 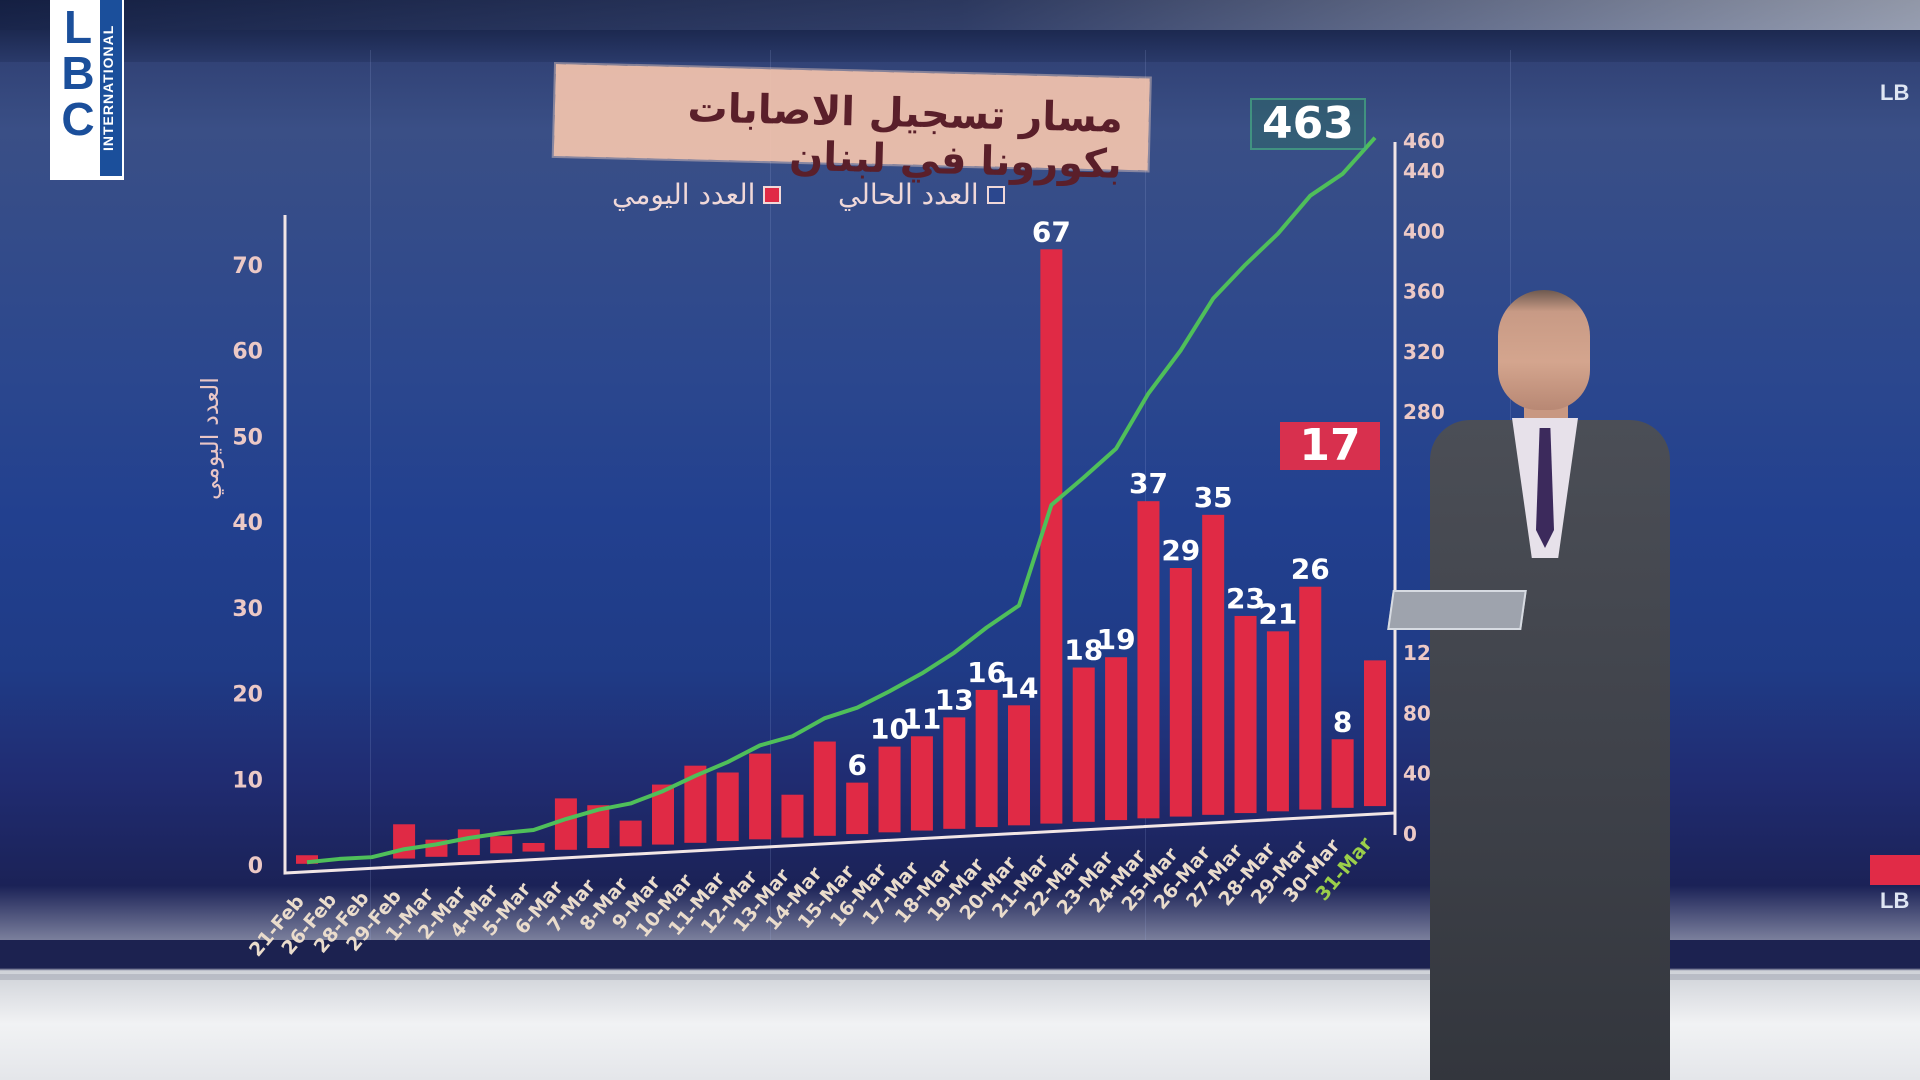 I want to click on studio-ceiling-light, so click(x=960, y=15).